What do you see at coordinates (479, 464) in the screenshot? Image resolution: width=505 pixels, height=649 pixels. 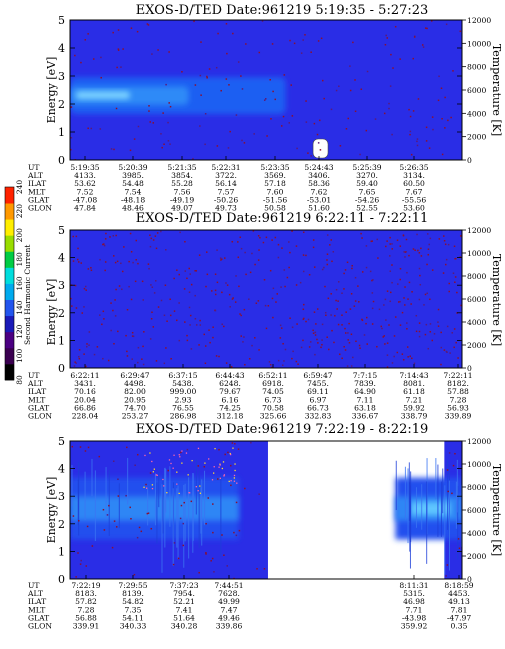 I see `y-right-tick-label: 10000` at bounding box center [479, 464].